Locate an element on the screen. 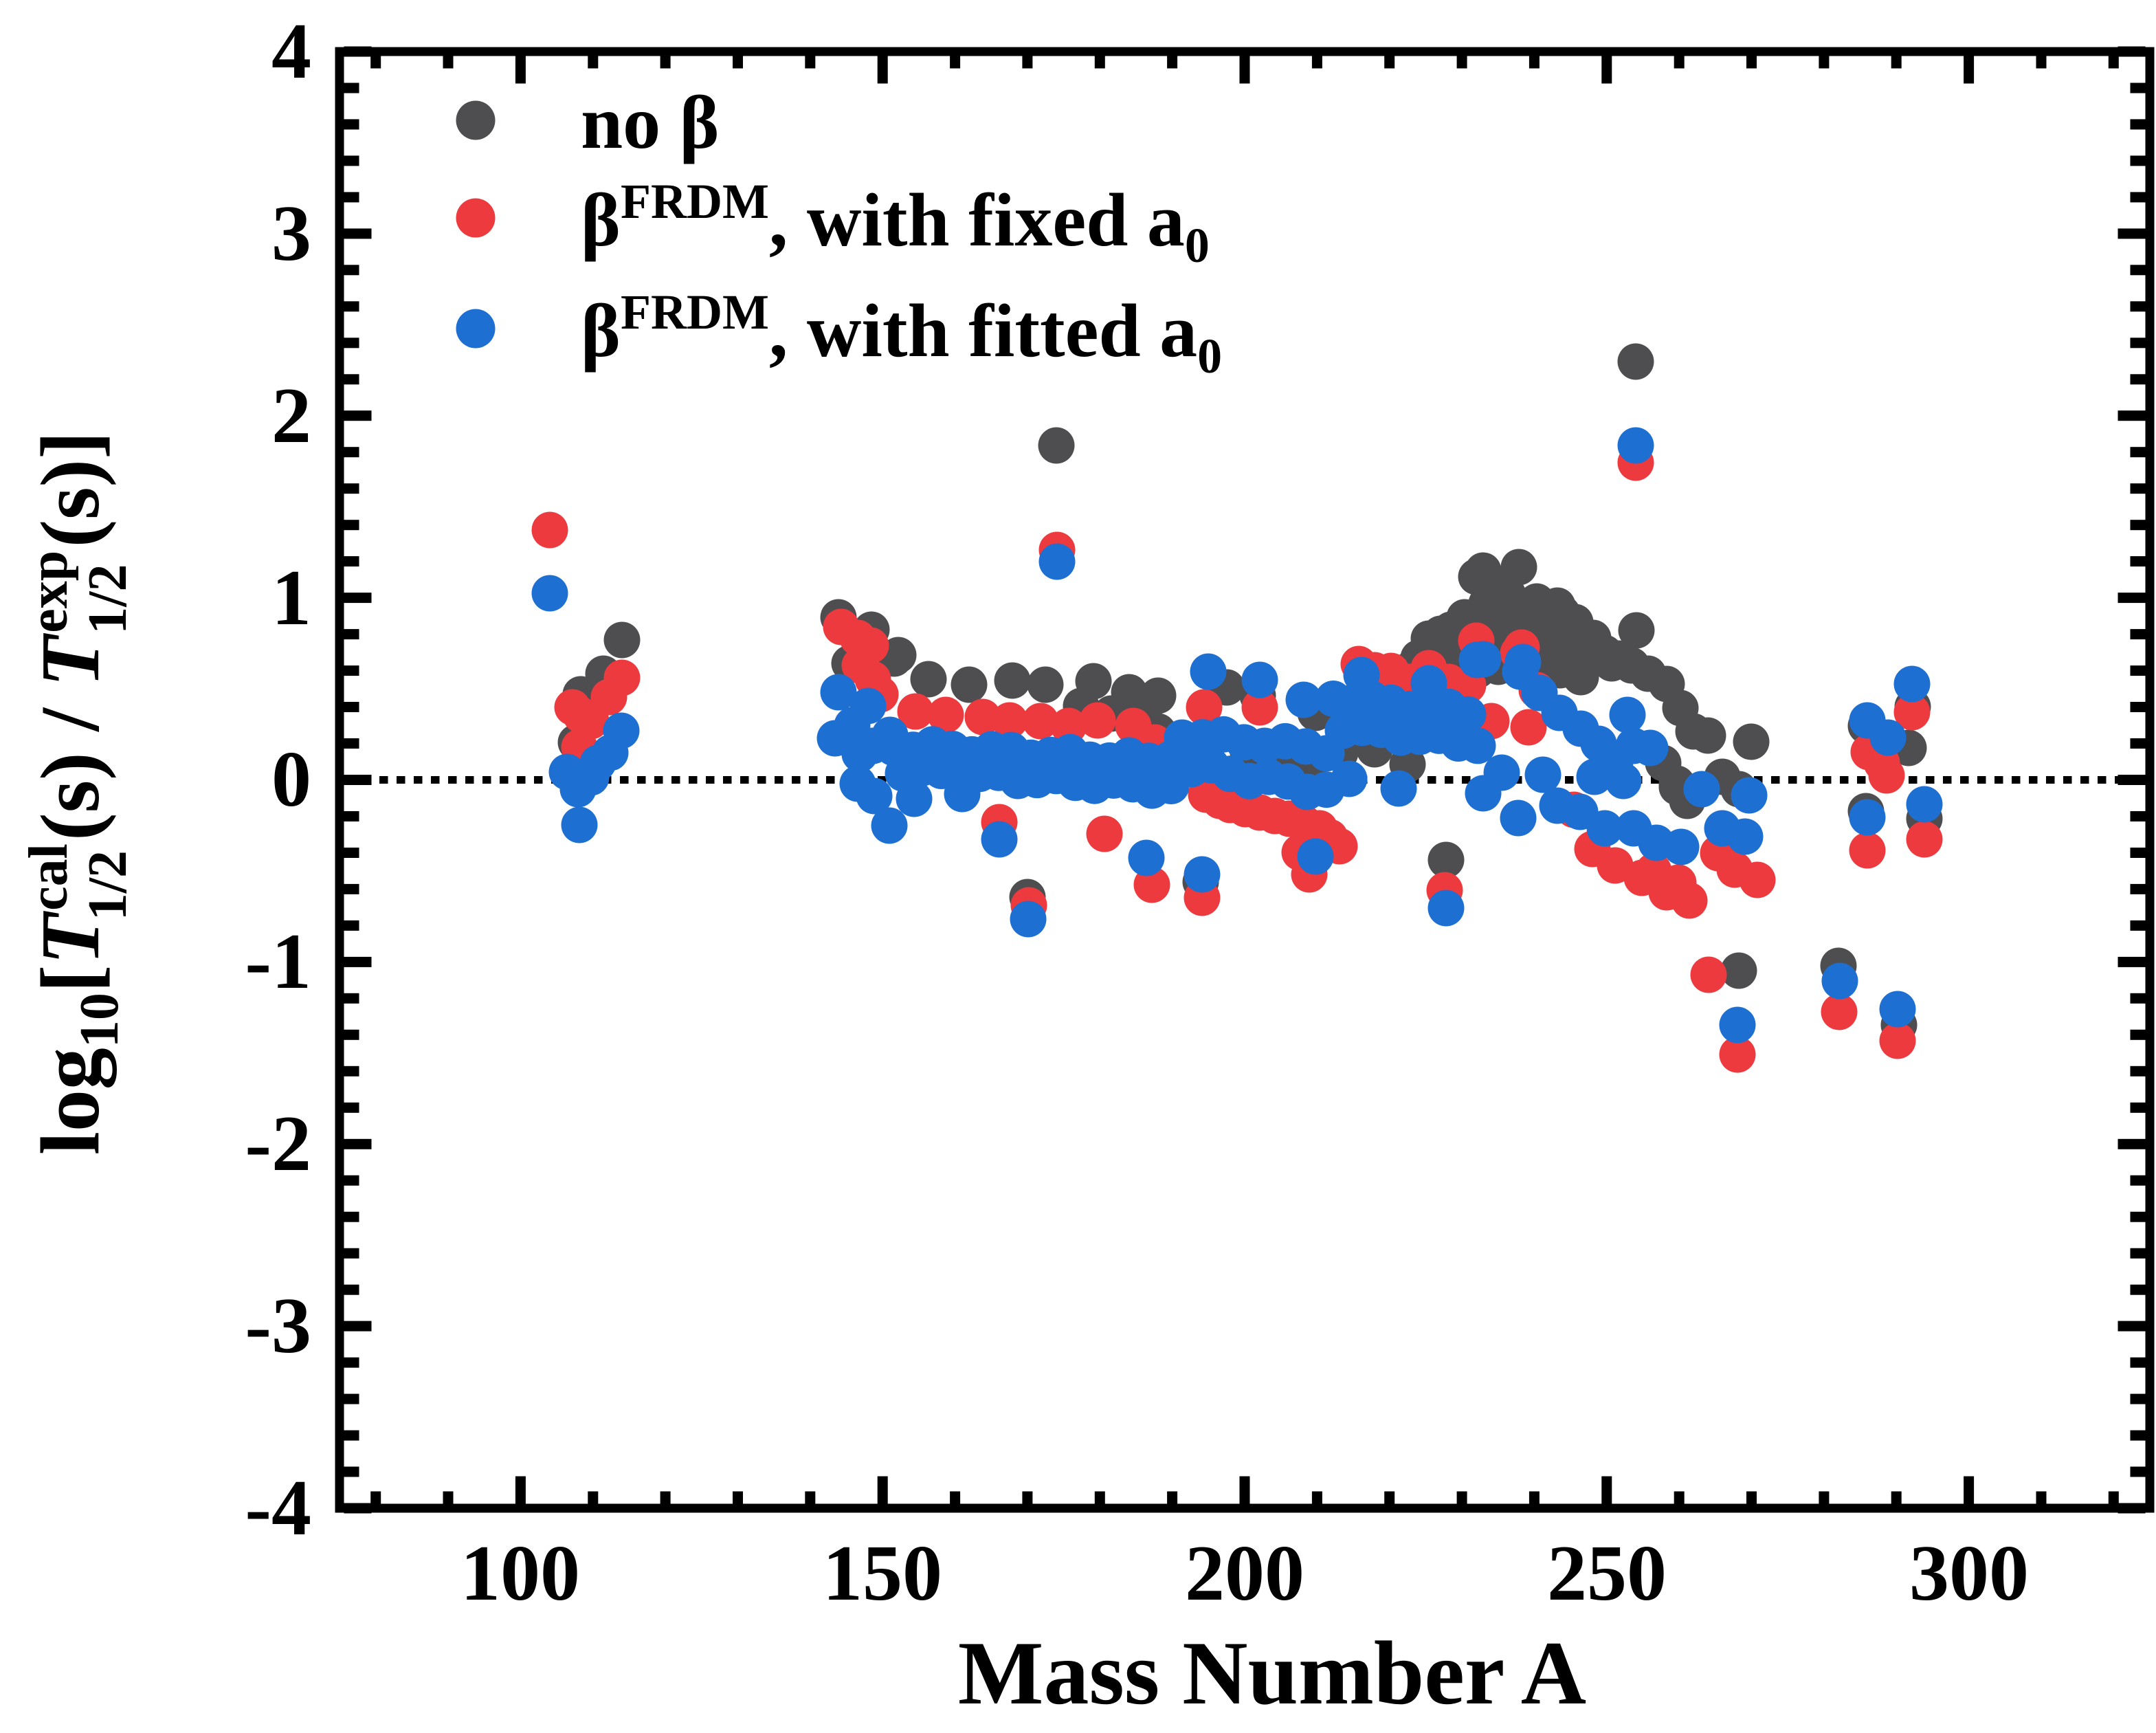 Image resolution: width=2156 pixels, height=1733 pixels. svg-text: 4 is located at coordinates (291, 52).